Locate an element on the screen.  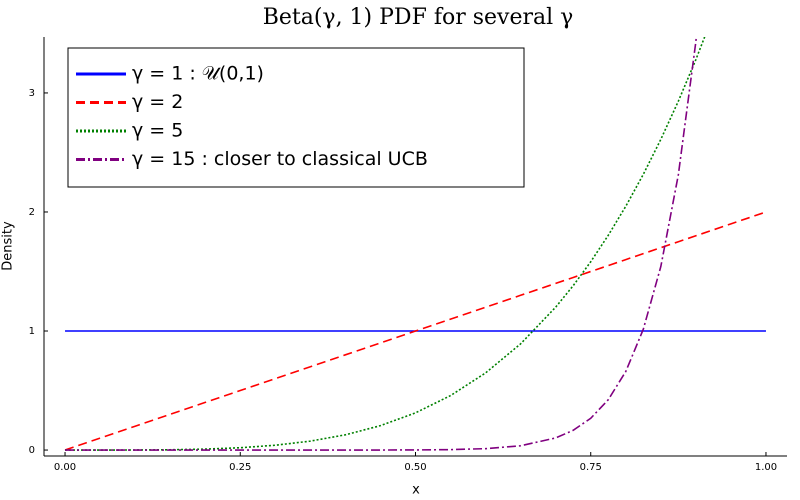
y-tick-label: 2 is located at coordinates (32, 212).